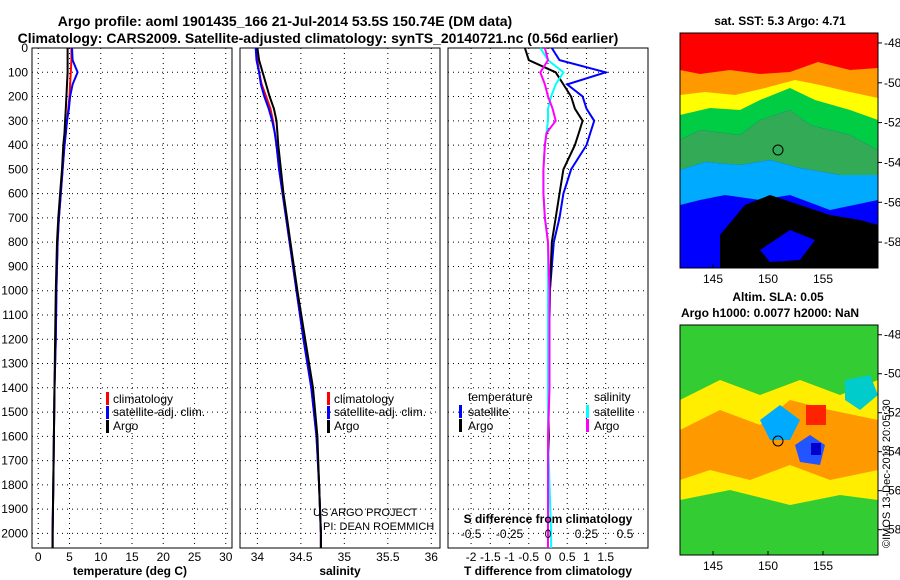 The width and height of the screenshot is (900, 580). What do you see at coordinates (548, 534) in the screenshot?
I see `s-tick-label: 0` at bounding box center [548, 534].